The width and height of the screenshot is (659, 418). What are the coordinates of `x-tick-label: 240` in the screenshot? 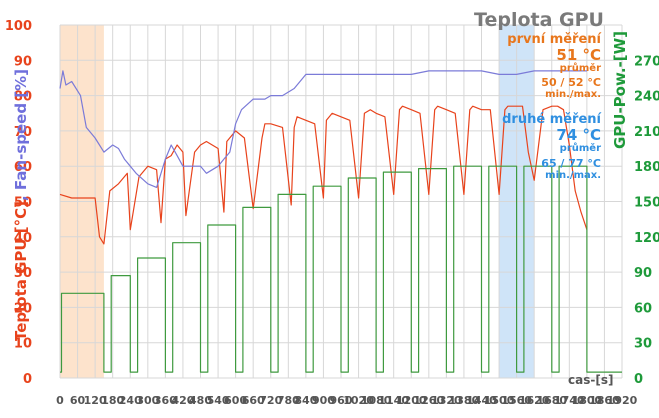 It's located at (130, 400).